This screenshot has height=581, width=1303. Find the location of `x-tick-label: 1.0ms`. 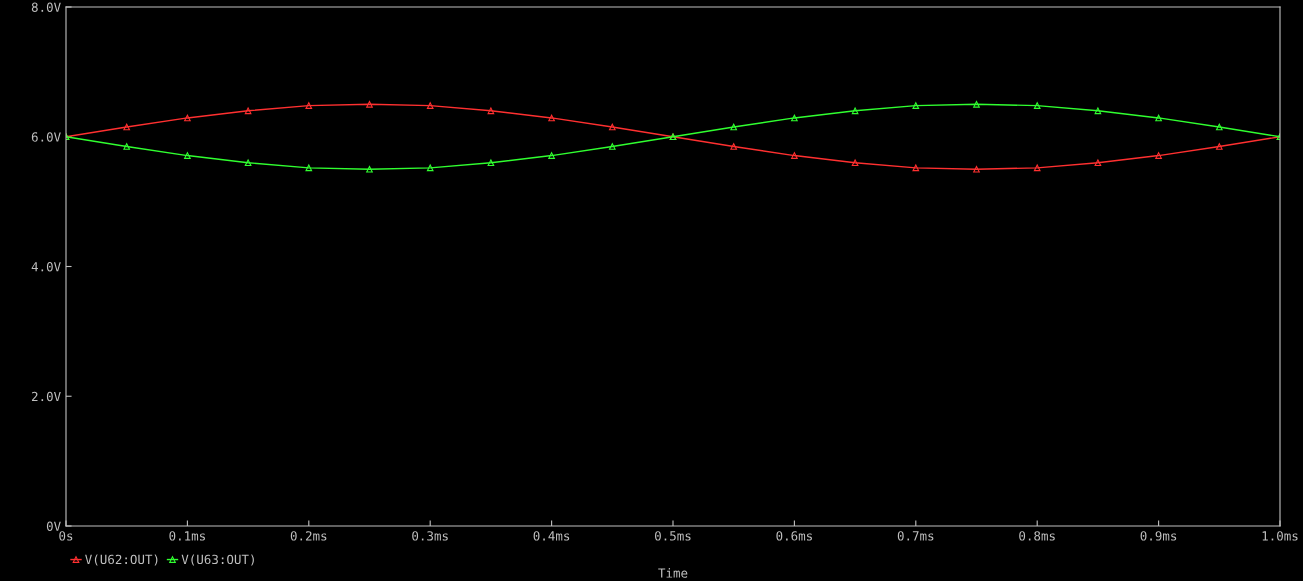

x-tick-label: 1.0ms is located at coordinates (1280, 536).